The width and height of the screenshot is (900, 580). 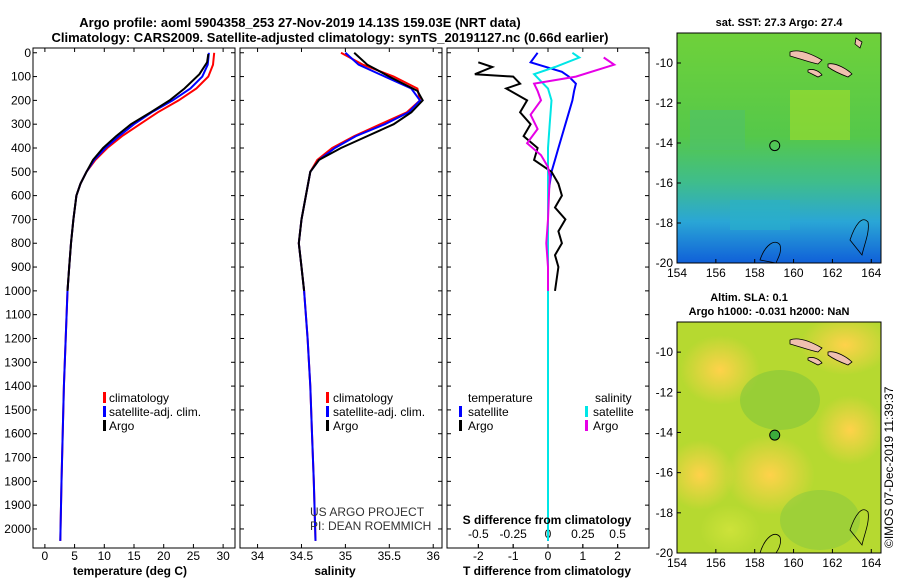 I want to click on sst-cold-patch, so click(x=760, y=215).